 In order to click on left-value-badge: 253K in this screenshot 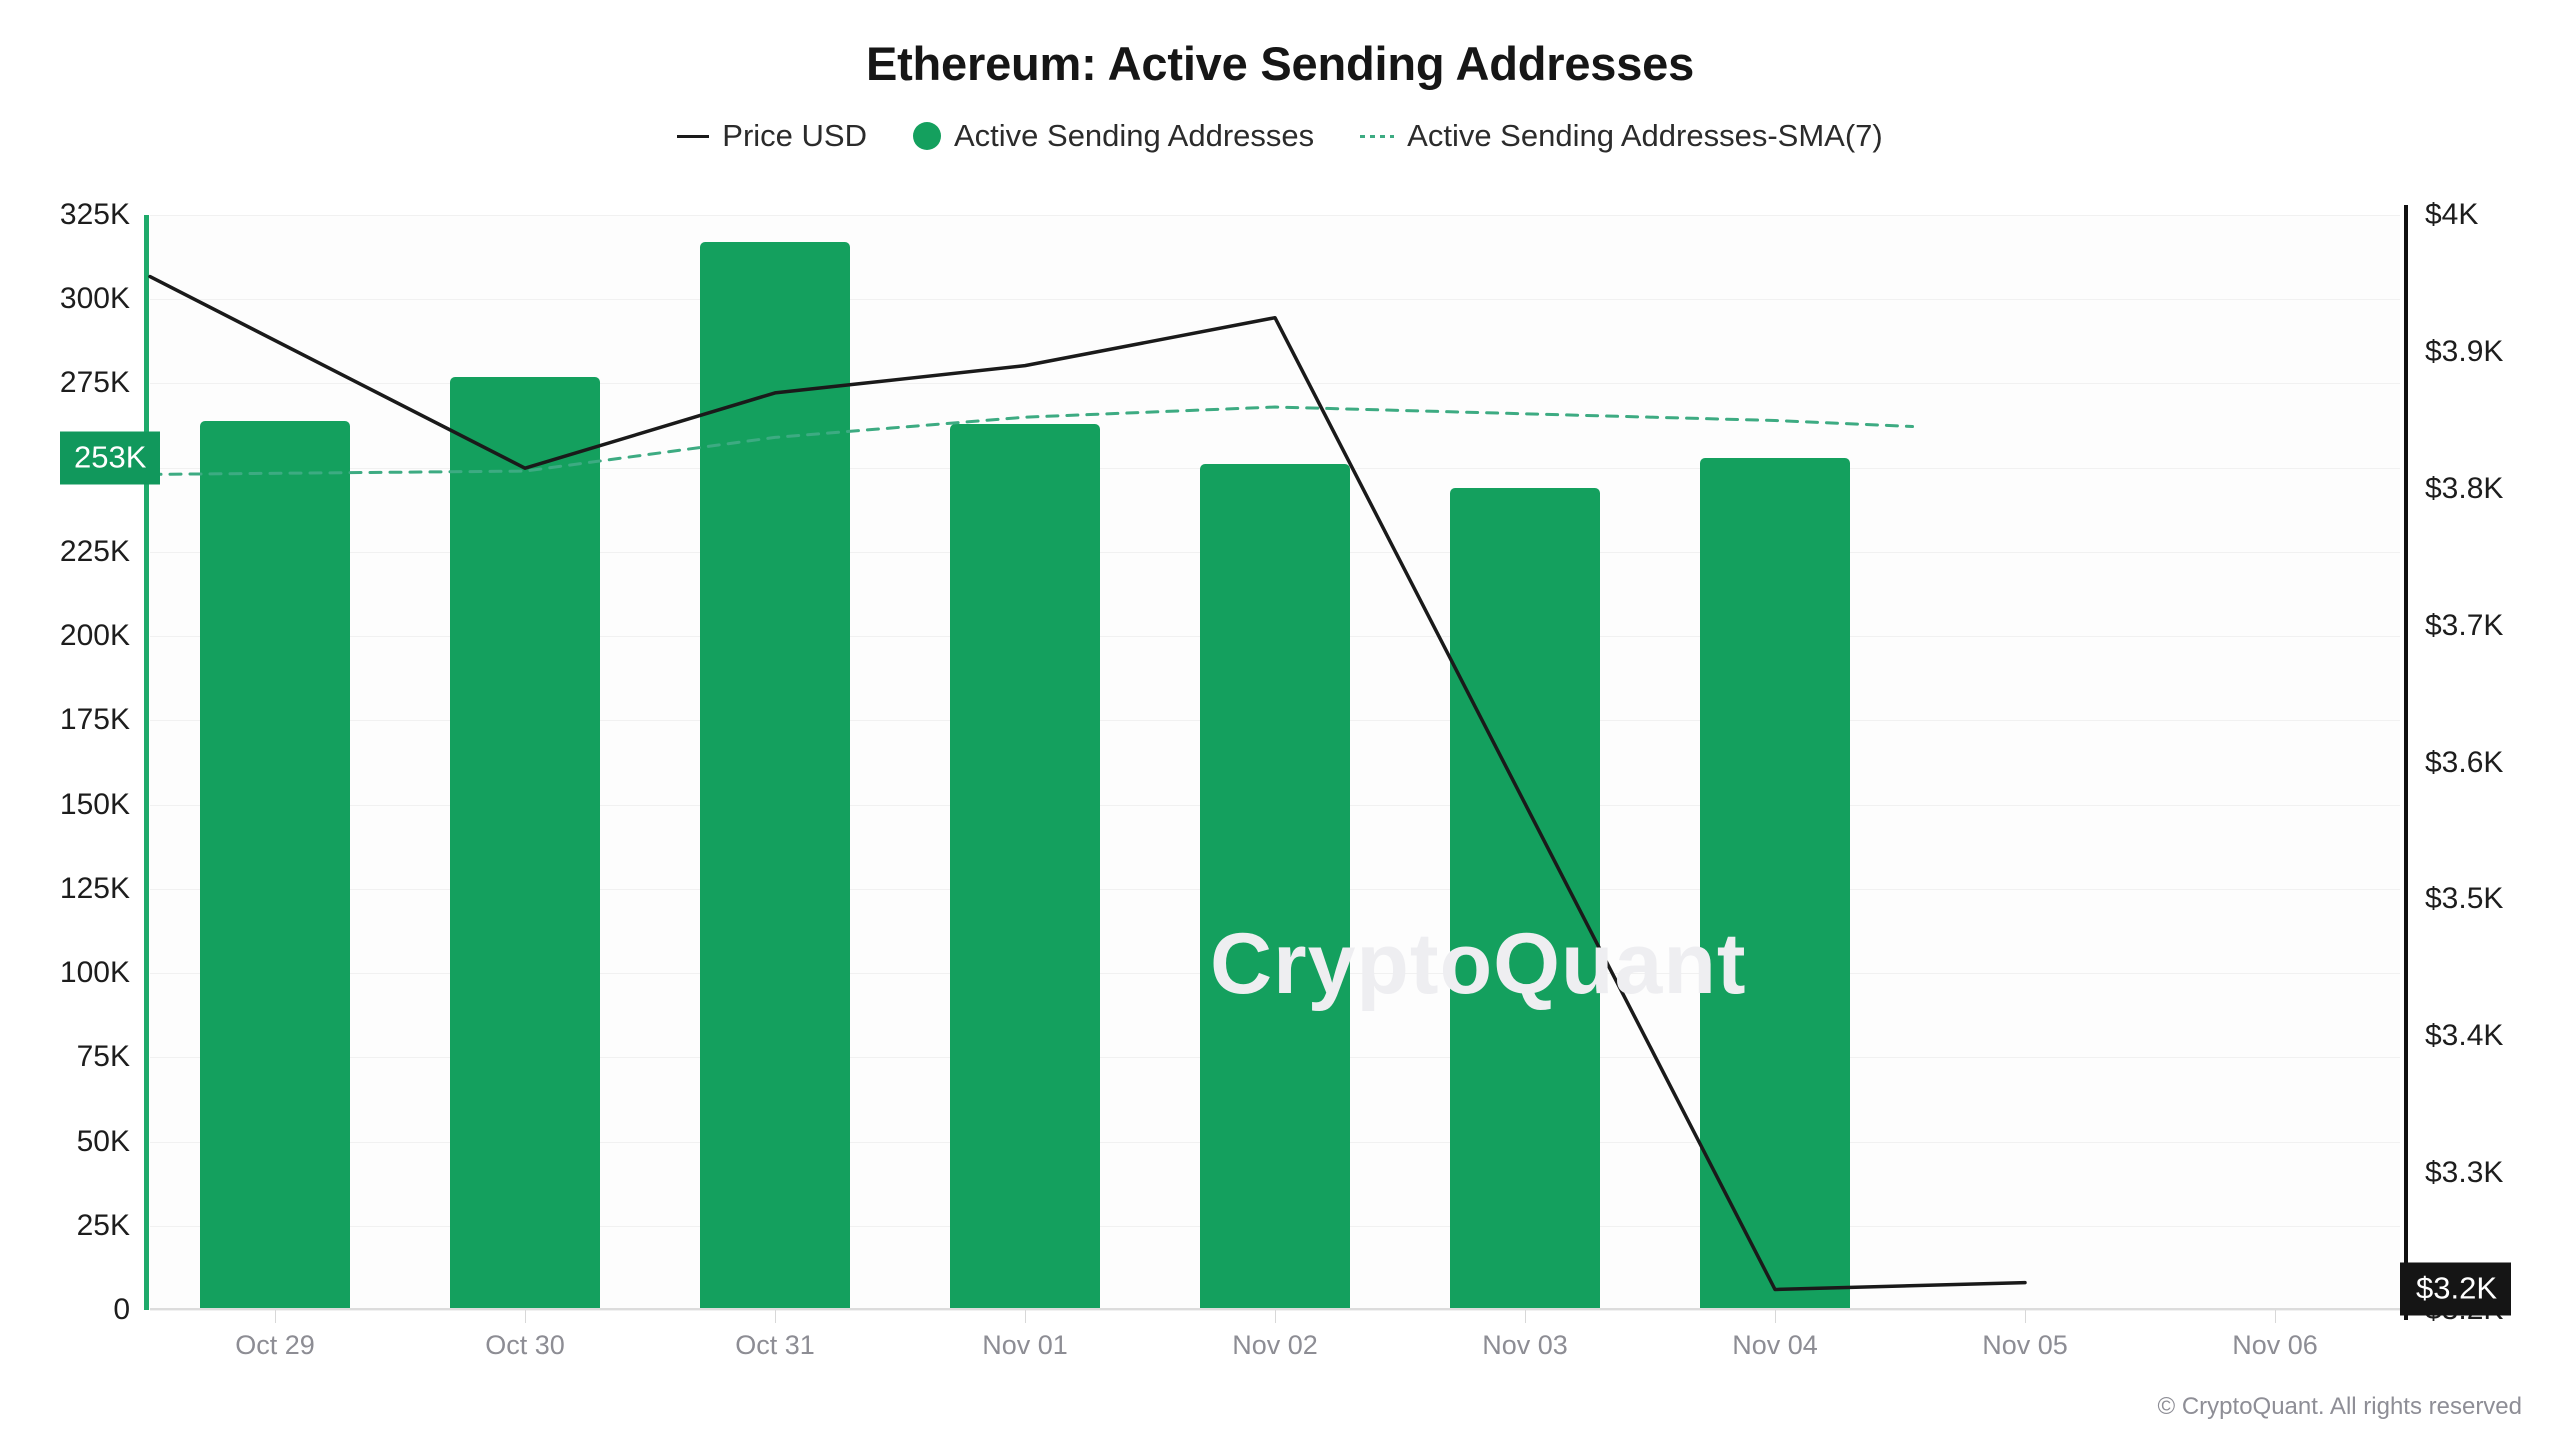, I will do `click(110, 458)`.